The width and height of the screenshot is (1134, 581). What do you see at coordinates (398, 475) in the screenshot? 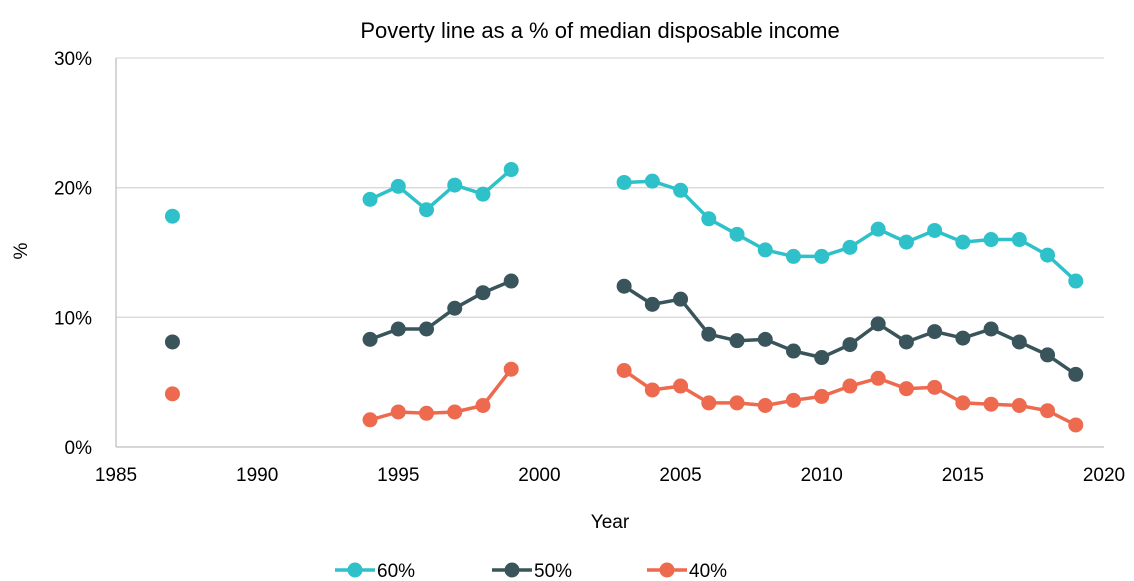
I see `x-tick-label: 1995` at bounding box center [398, 475].